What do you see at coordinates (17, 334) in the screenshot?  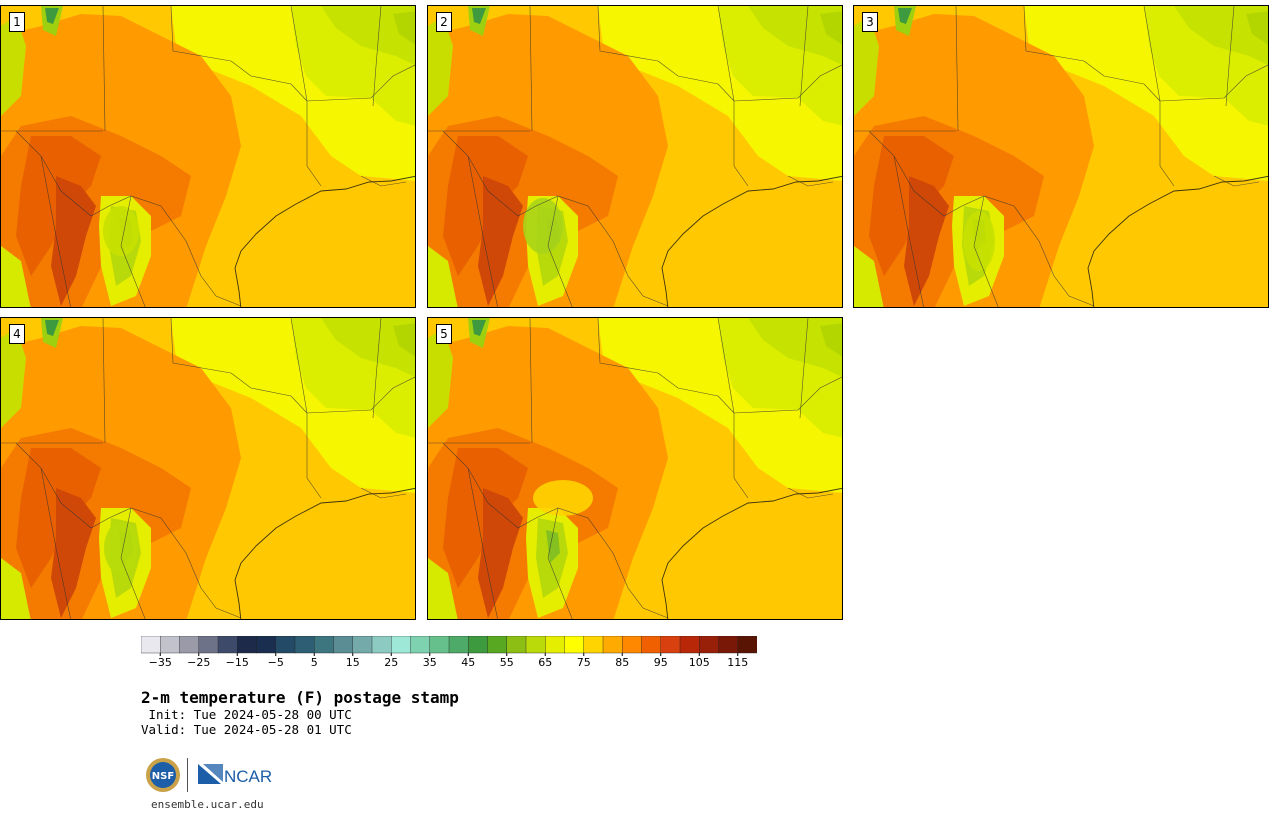 I see `member-number-label: 4` at bounding box center [17, 334].